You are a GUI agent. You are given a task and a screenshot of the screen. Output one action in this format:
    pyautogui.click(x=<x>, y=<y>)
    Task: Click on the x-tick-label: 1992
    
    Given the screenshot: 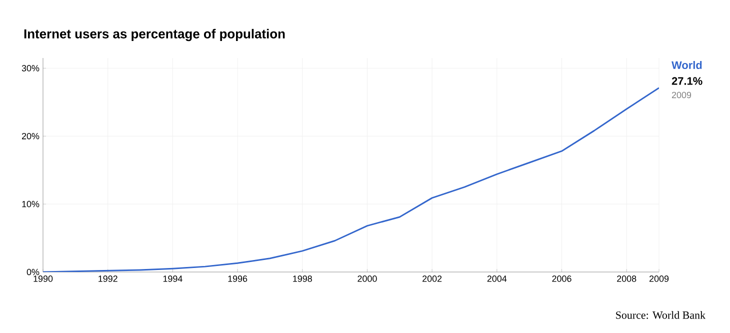 What is the action you would take?
    pyautogui.click(x=108, y=279)
    